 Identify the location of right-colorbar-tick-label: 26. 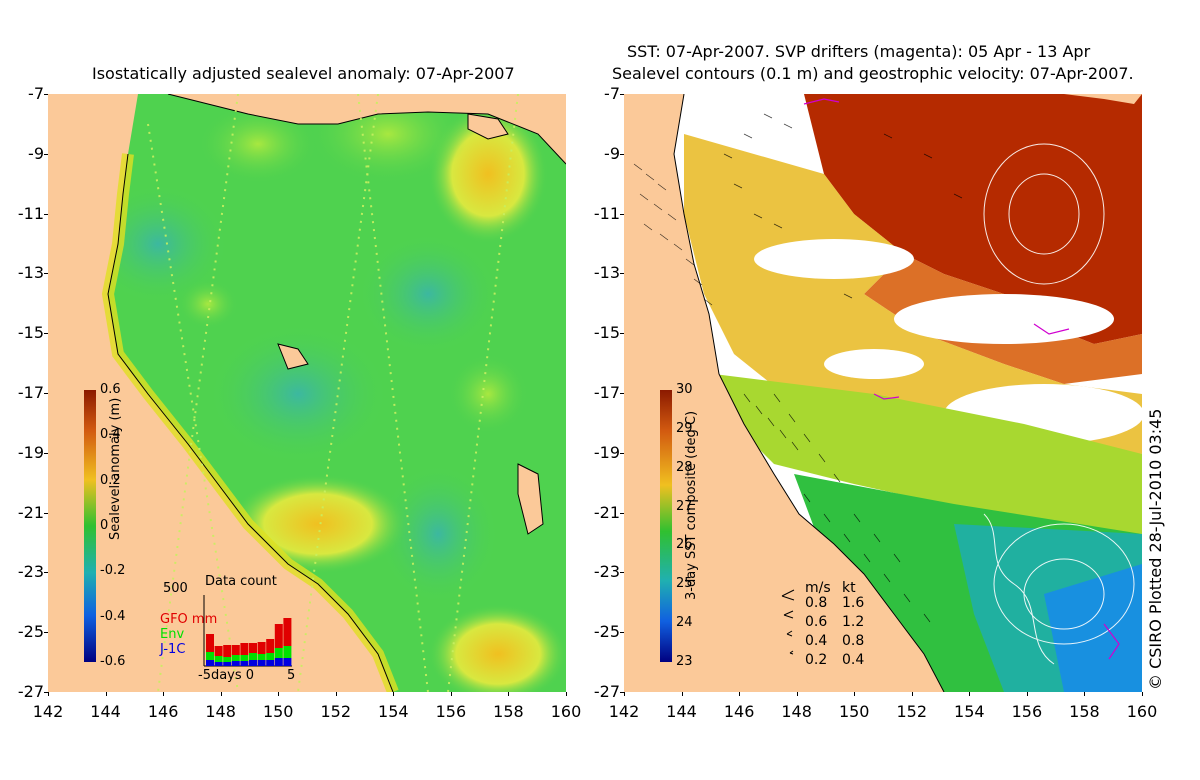
(684, 545).